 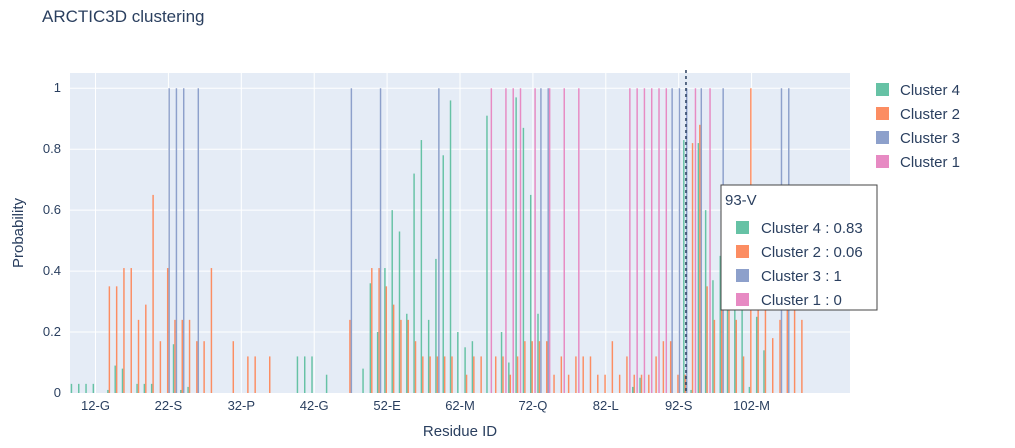 I want to click on legend-item: Cluster 1, so click(x=918, y=162).